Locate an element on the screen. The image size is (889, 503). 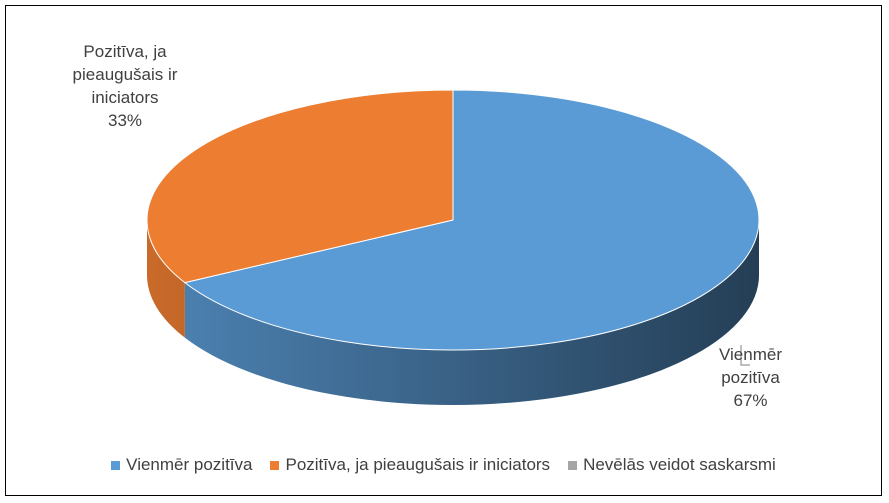
data-label-value: 67% is located at coordinates (750, 400).